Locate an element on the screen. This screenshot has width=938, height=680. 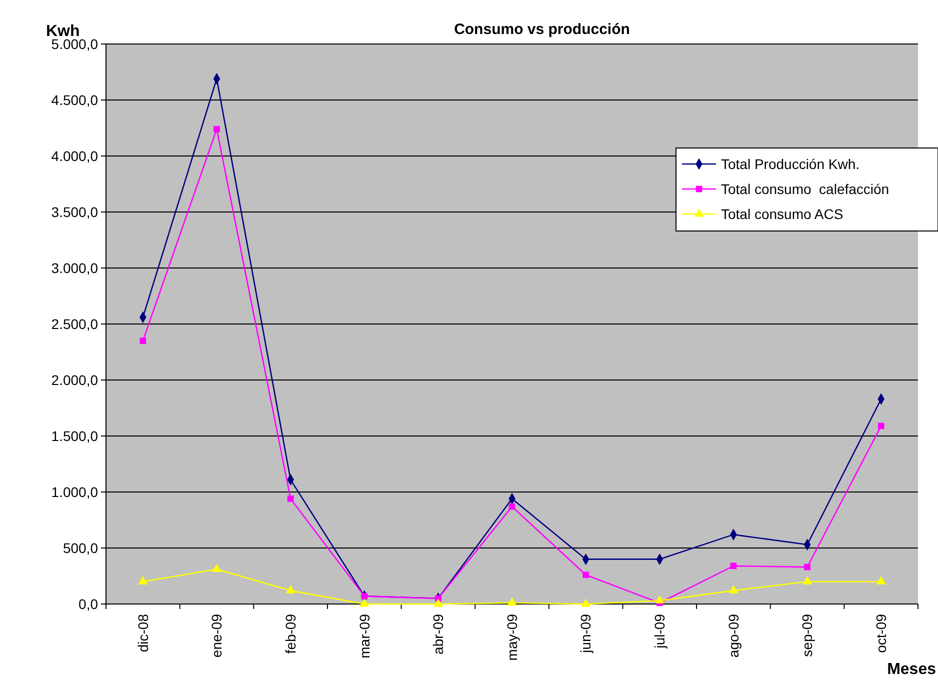
x-tick-label: dic-08 is located at coordinates (142, 633).